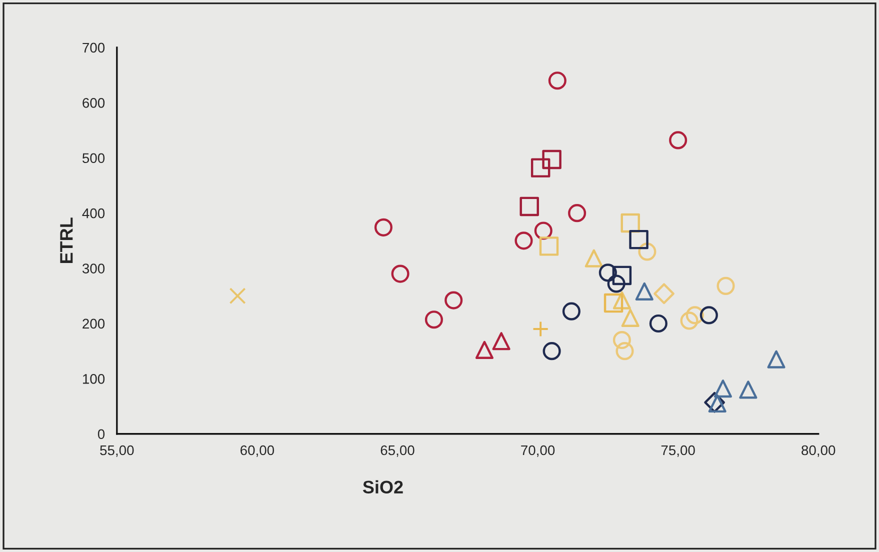 The width and height of the screenshot is (879, 552). Describe the element at coordinates (382, 487) in the screenshot. I see `x-axis-title: SiO2` at that location.